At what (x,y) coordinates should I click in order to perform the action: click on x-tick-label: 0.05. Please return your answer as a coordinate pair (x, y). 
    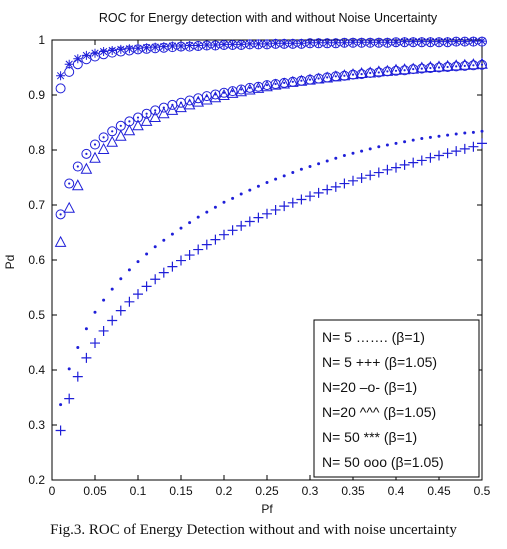
    Looking at the image, I should click on (95, 491).